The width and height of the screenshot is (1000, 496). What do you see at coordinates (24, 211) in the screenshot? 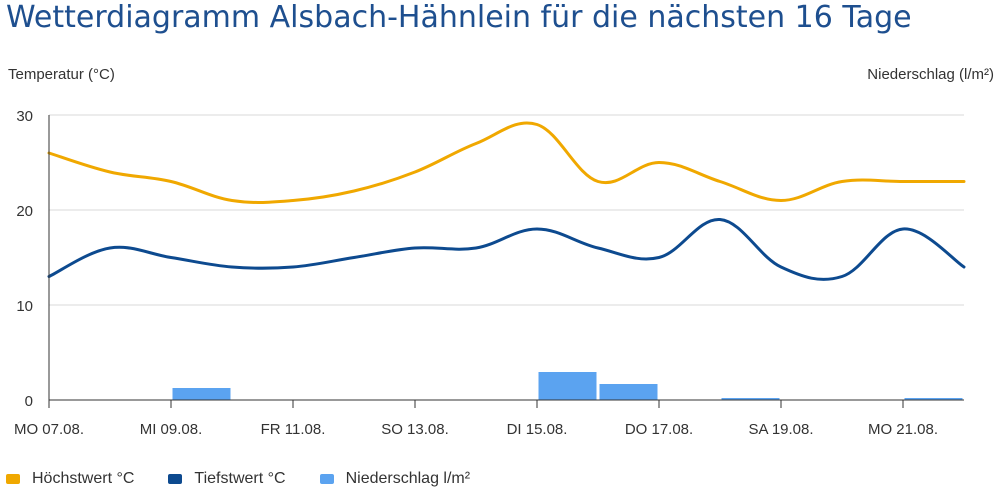
I see `y-tick-label: 20` at bounding box center [24, 211].